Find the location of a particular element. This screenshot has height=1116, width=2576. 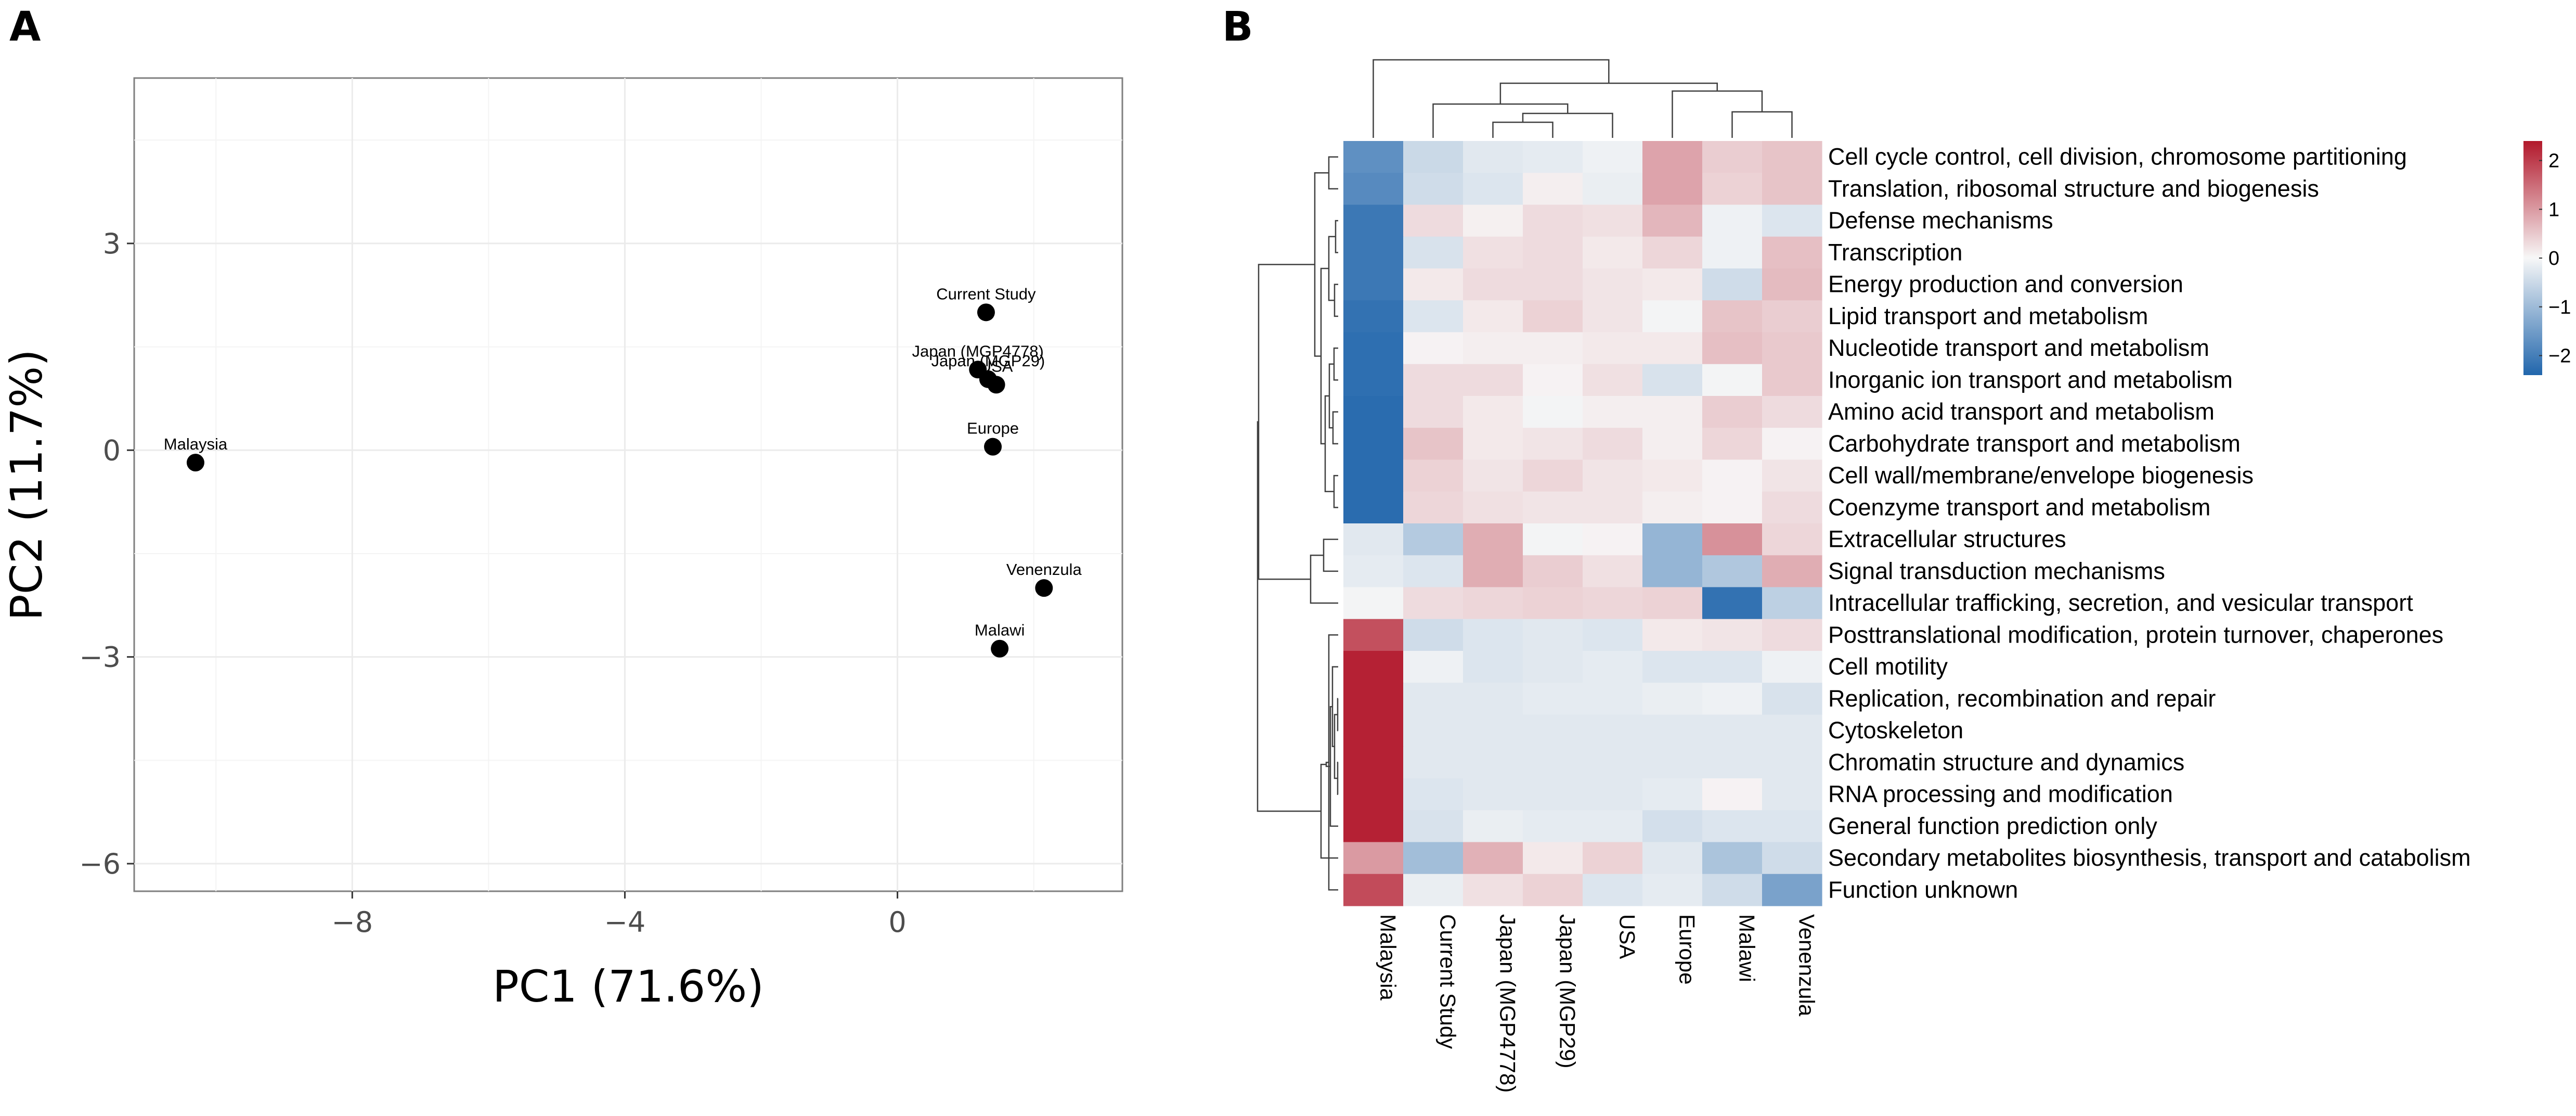

point-label-current-study: Current Study is located at coordinates (986, 294).